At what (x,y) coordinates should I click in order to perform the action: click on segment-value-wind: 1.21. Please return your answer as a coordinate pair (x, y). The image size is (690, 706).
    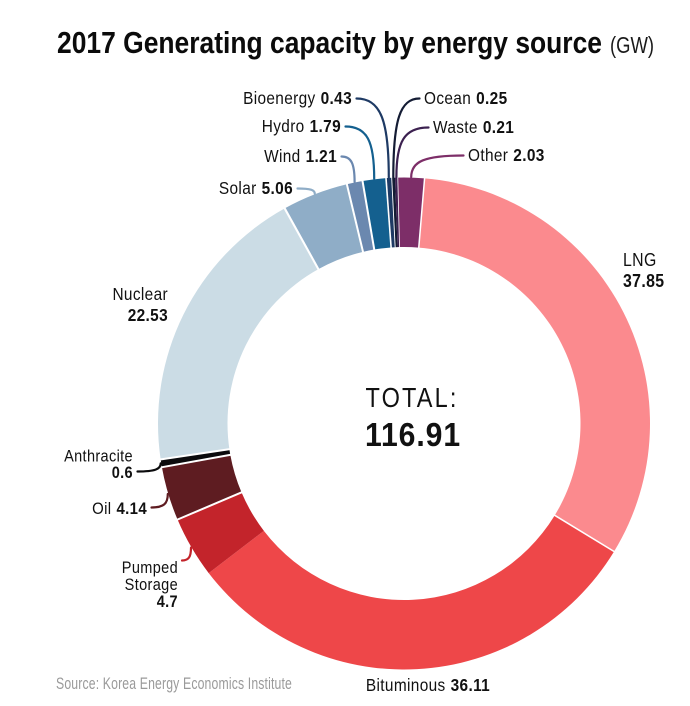
    Looking at the image, I should click on (321, 156).